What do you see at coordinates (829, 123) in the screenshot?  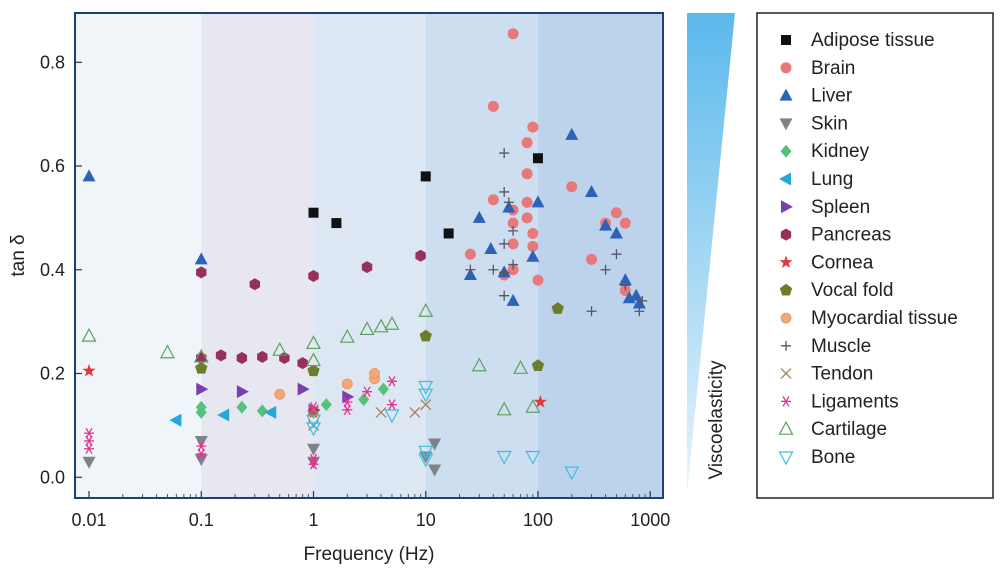 I see `legend-label: Skin` at bounding box center [829, 123].